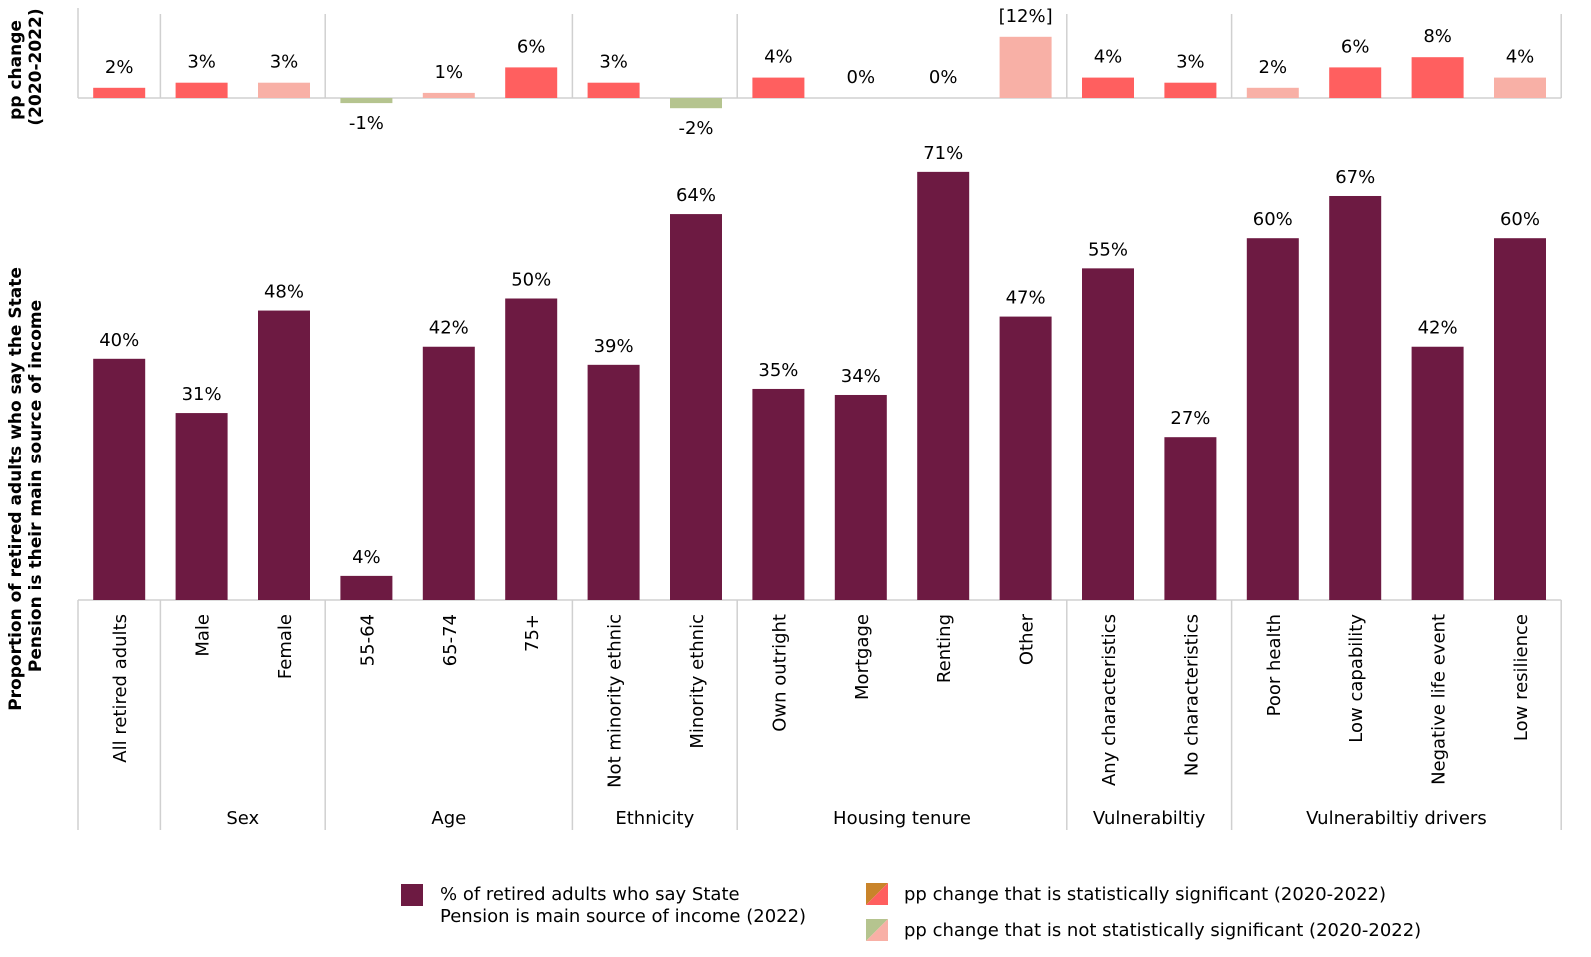  What do you see at coordinates (1109, 700) in the screenshot?
I see `category-label: Any characteristics` at bounding box center [1109, 700].